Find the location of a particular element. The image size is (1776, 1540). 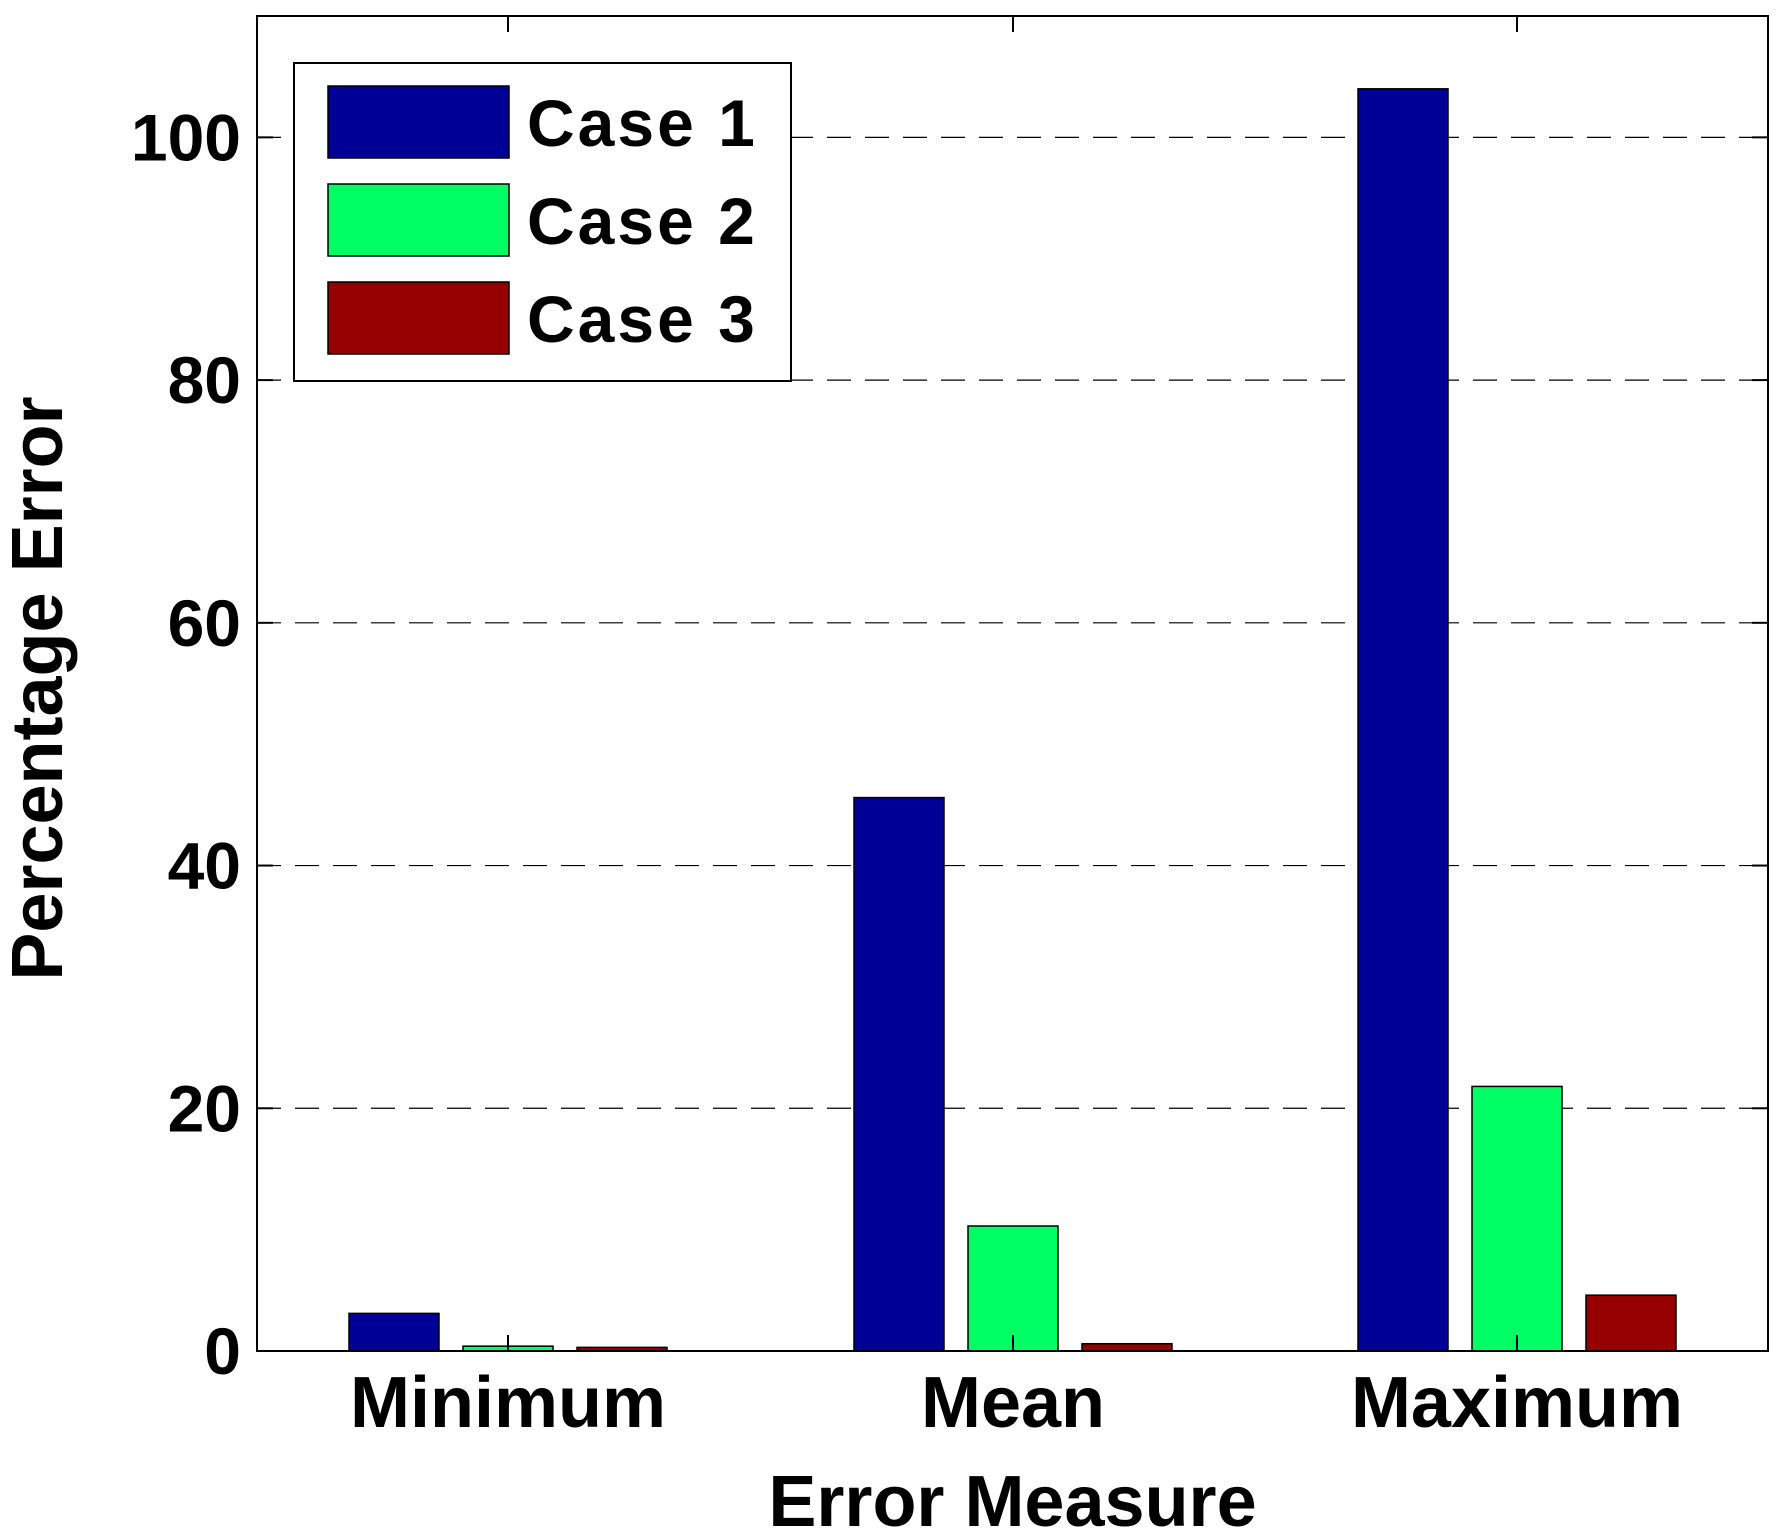

x-tick-label: Mean is located at coordinates (1013, 1403).